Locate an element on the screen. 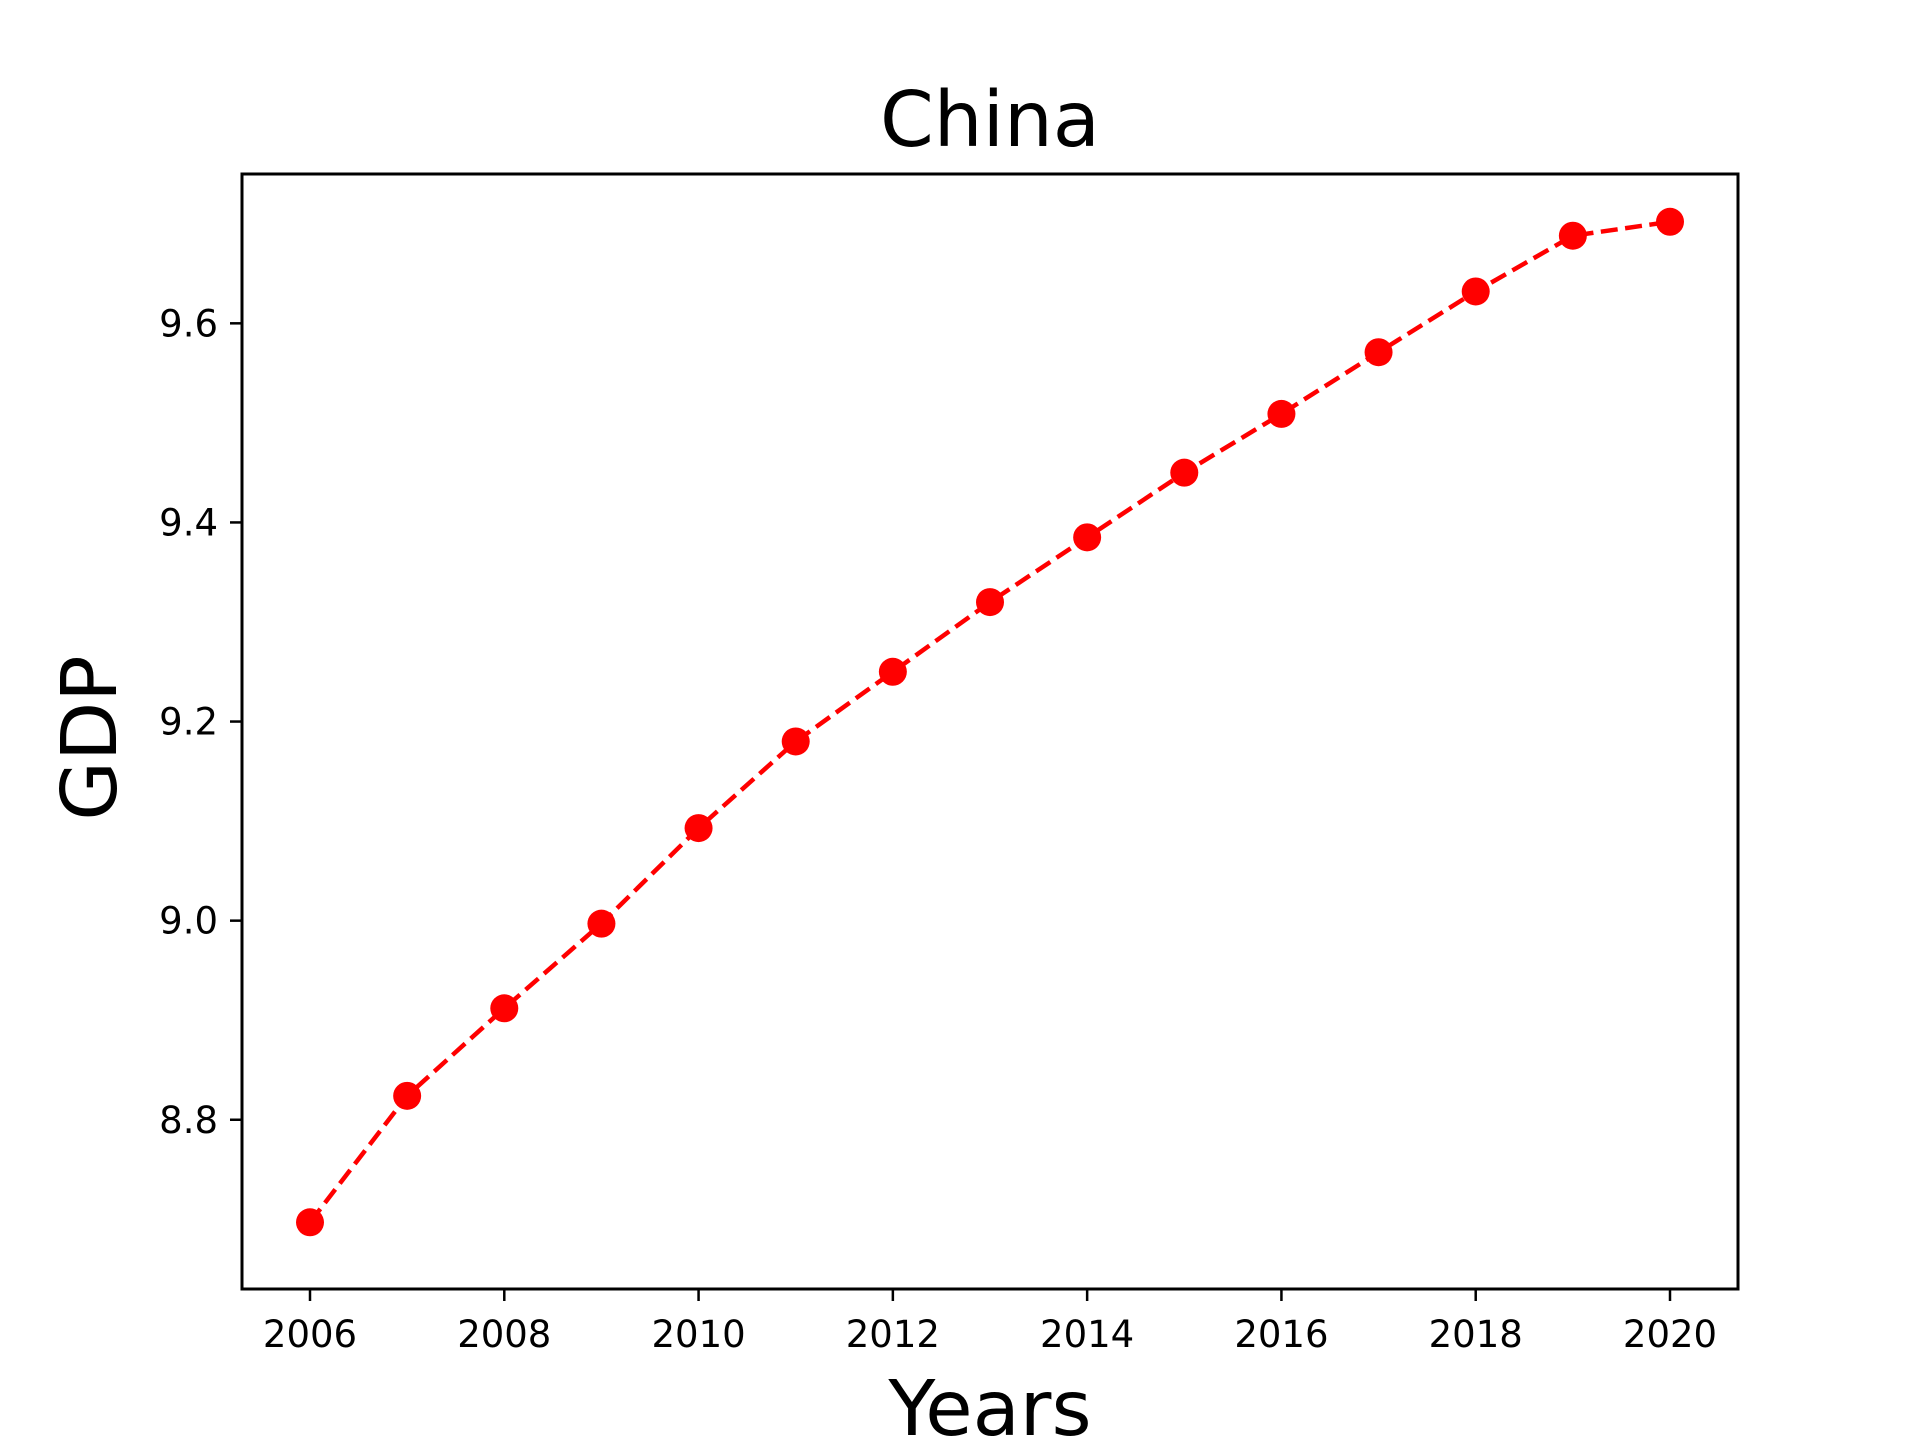 The height and width of the screenshot is (1444, 1920). y-tick-label: 9.6 is located at coordinates (188, 323).